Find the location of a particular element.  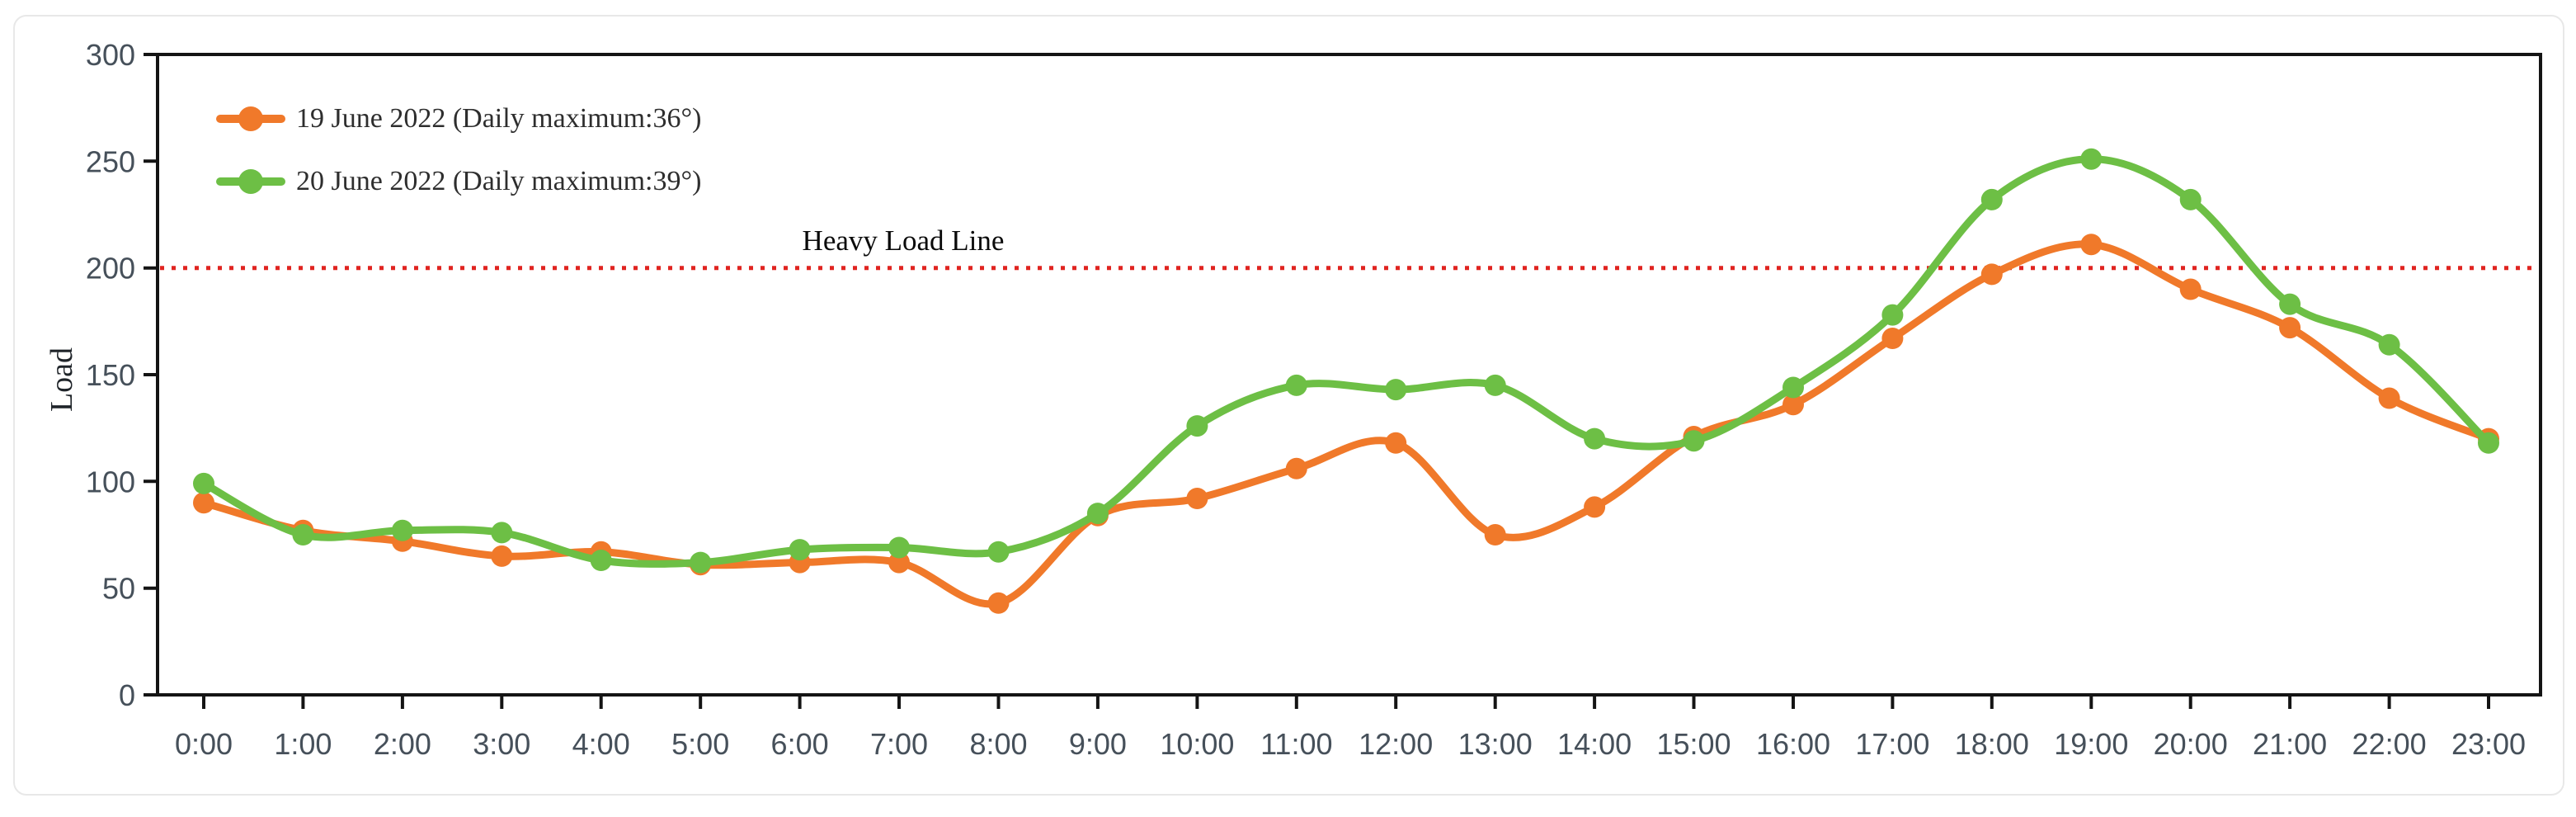

y-tick-label: 250 is located at coordinates (110, 161).